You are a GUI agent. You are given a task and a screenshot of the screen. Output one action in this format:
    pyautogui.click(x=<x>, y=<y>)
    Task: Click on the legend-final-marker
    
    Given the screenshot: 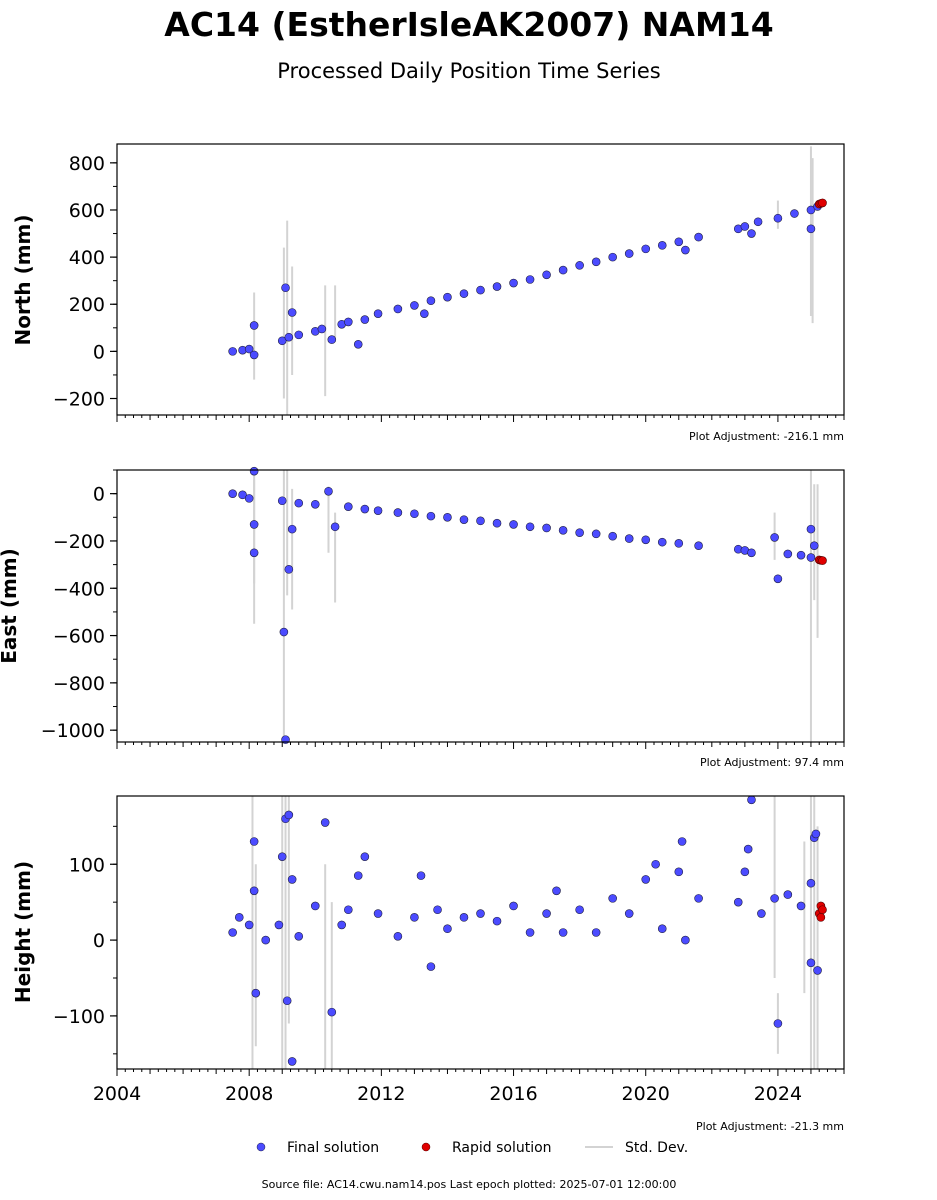 What is the action you would take?
    pyautogui.click(x=261, y=1147)
    